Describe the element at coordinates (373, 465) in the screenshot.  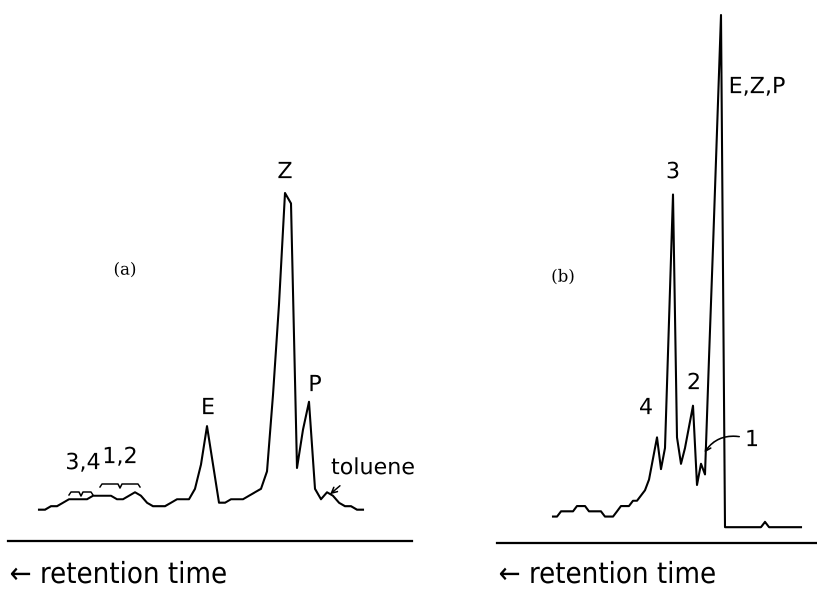
I see `annotation: toluene` at that location.